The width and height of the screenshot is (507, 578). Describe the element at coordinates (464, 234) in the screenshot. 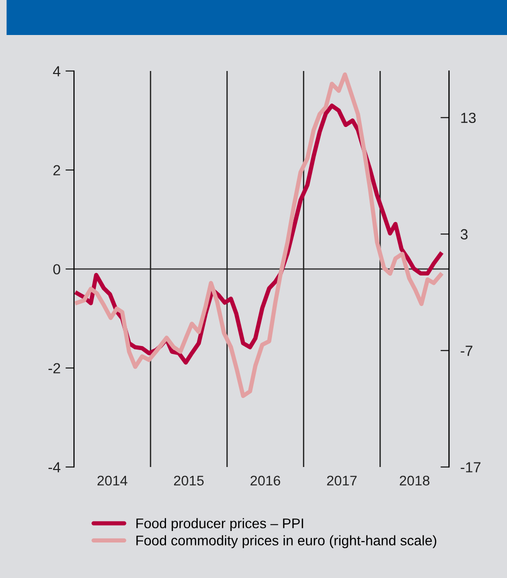

I see `y2-tick-label: 3` at that location.